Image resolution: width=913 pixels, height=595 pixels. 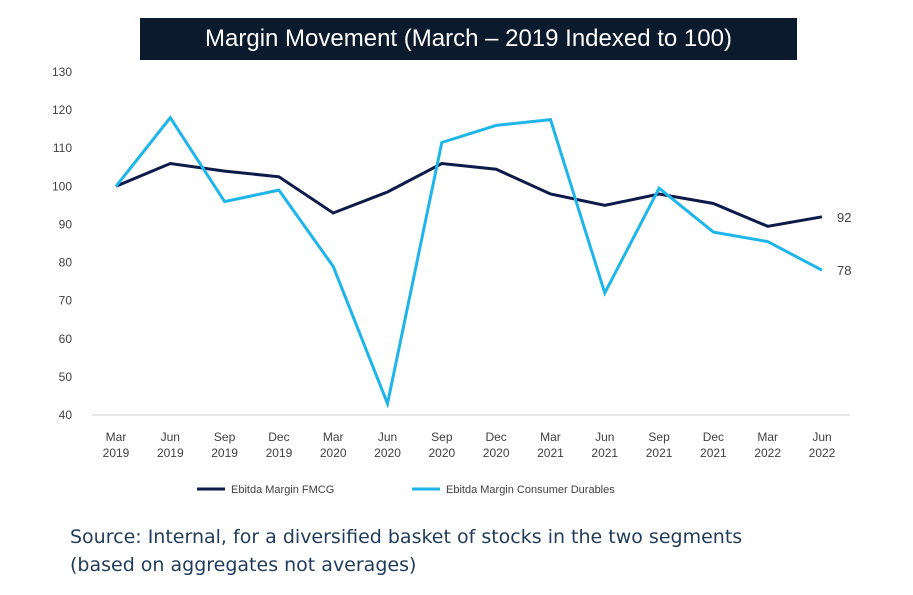 What do you see at coordinates (844, 217) in the screenshot?
I see `end-value-label: 92` at bounding box center [844, 217].